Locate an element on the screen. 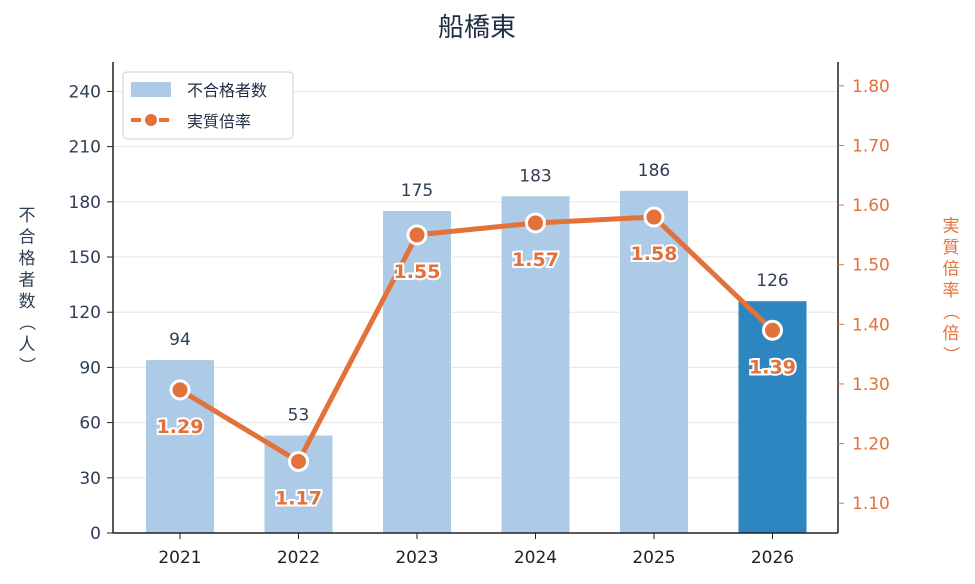  left-axis-title: 不合格者数 （ 人 ） is located at coordinates (26, 290).